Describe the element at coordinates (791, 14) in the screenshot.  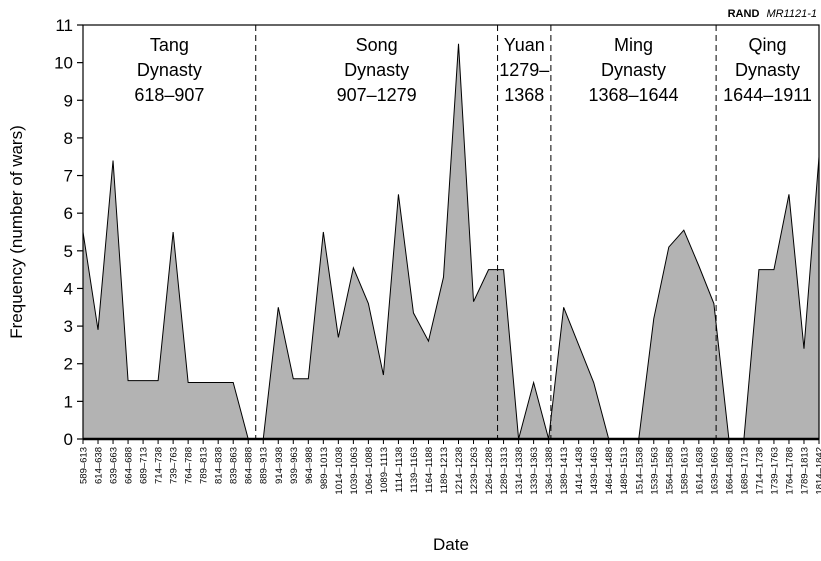
I see `rand-credit-code: MR1121-1` at that location.